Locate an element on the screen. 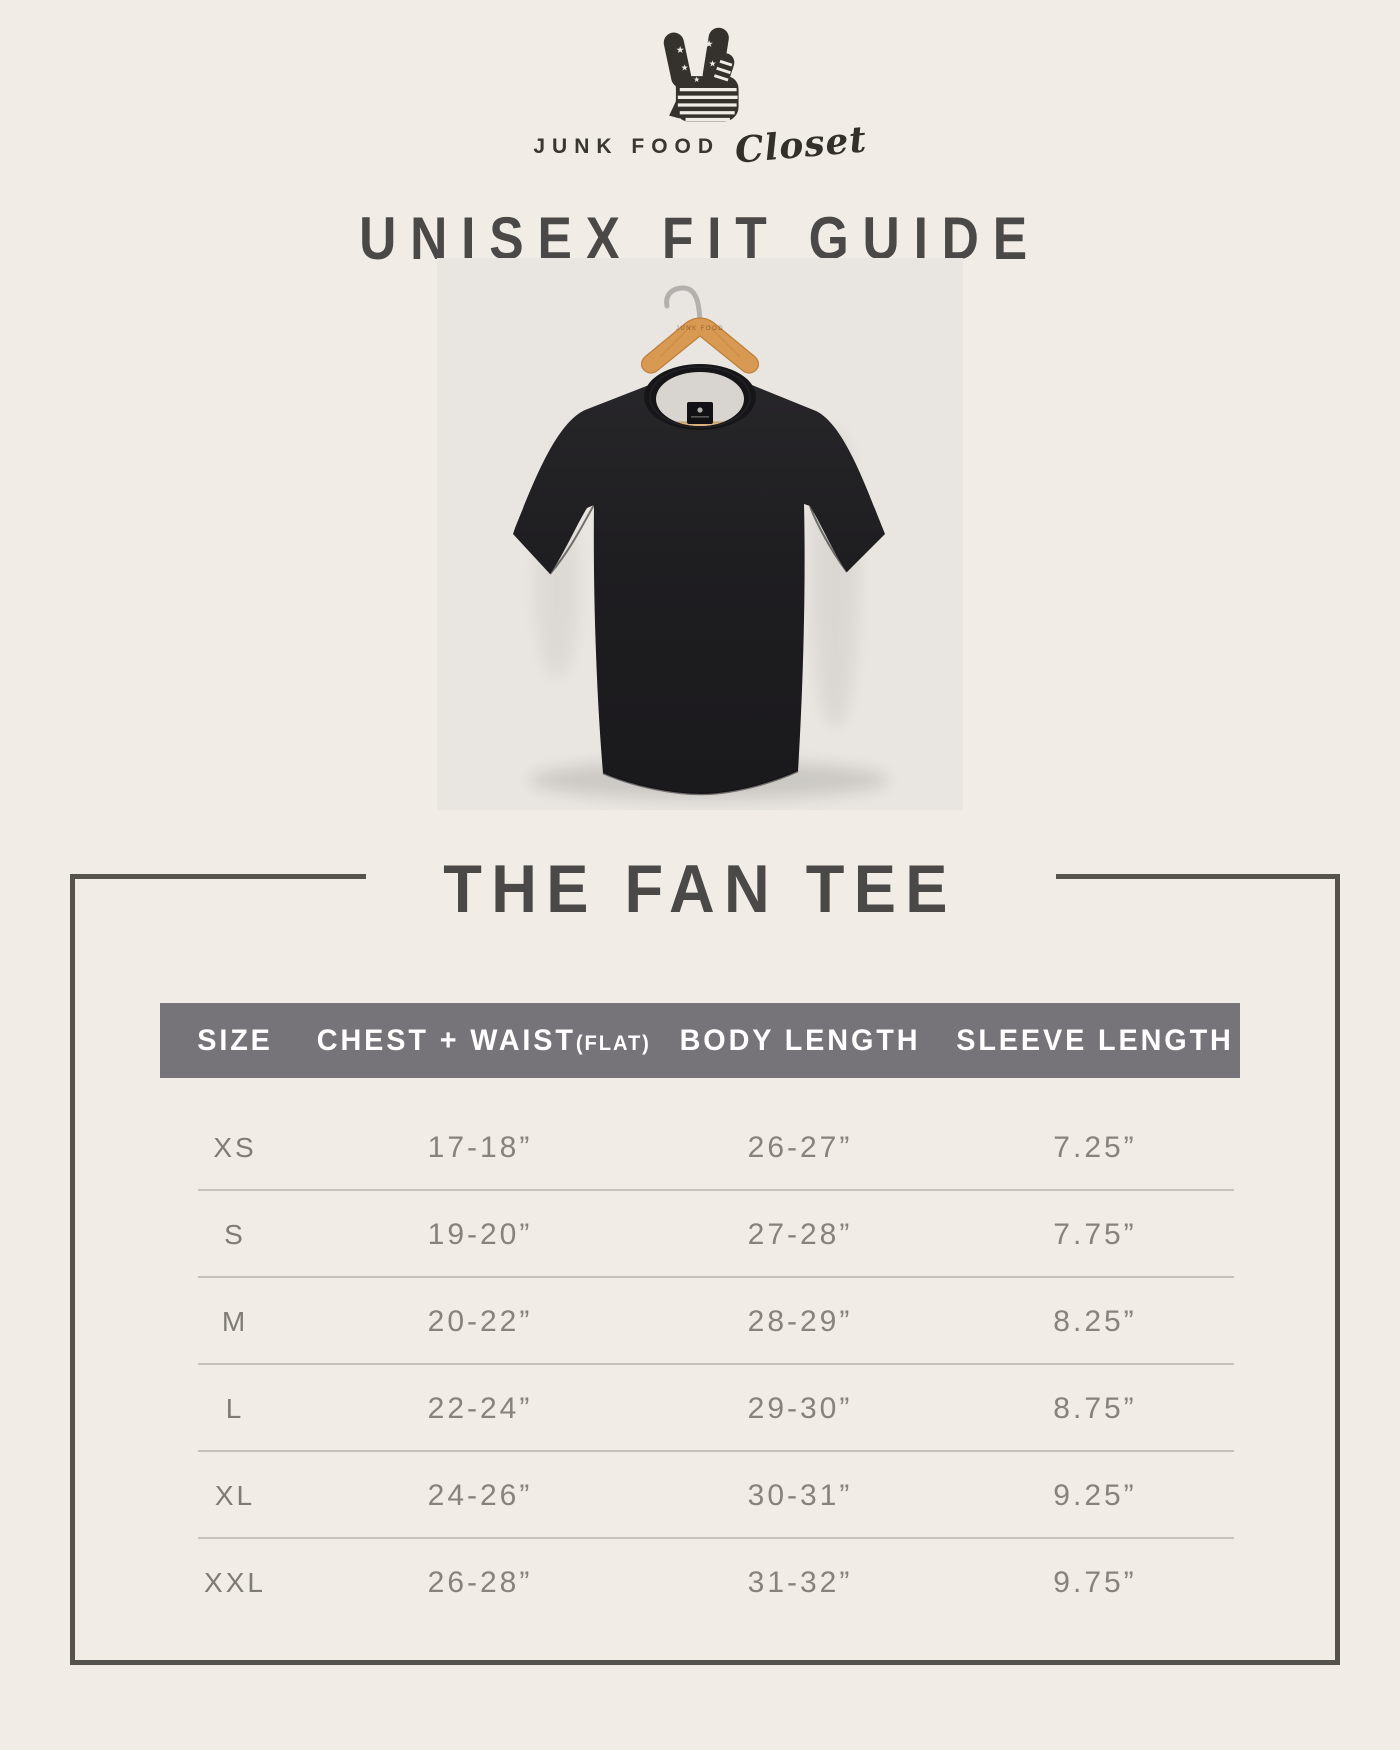 The width and height of the screenshot is (1400, 1750). frame-bottom-border is located at coordinates (705, 1662).